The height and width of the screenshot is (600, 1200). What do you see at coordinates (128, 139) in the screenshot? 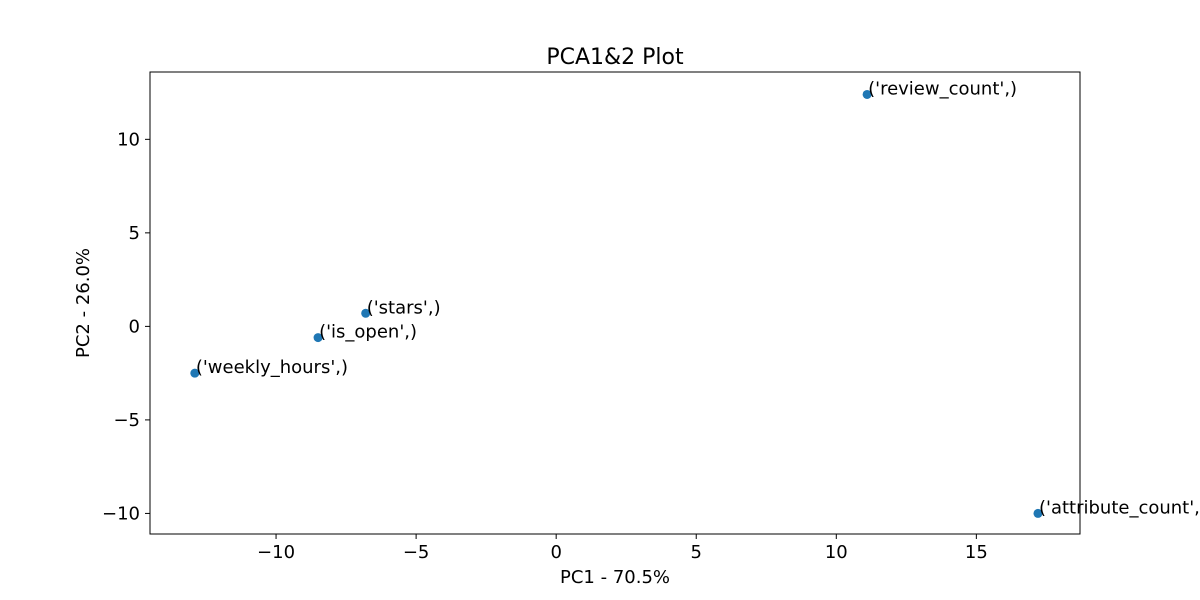
I see `y-tick-label: 10` at bounding box center [128, 139].